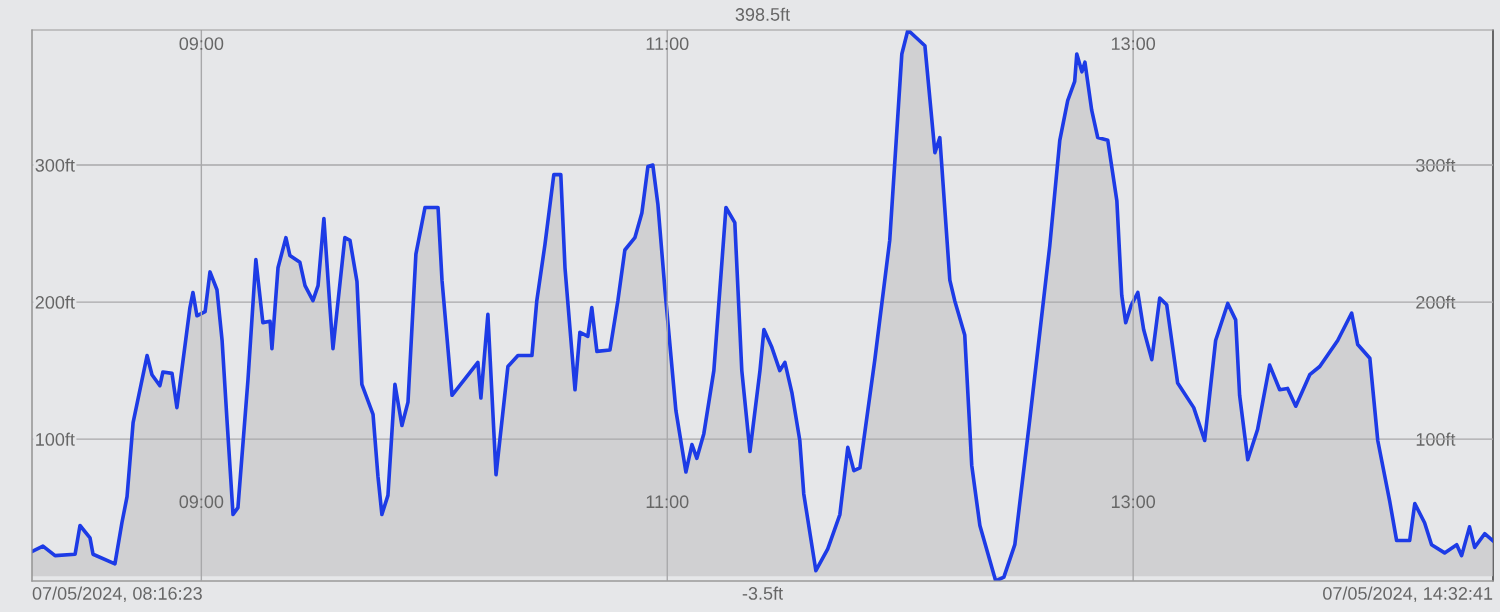  Describe the element at coordinates (1133, 502) in the screenshot. I see `x2-tick-label: 13:00` at that location.